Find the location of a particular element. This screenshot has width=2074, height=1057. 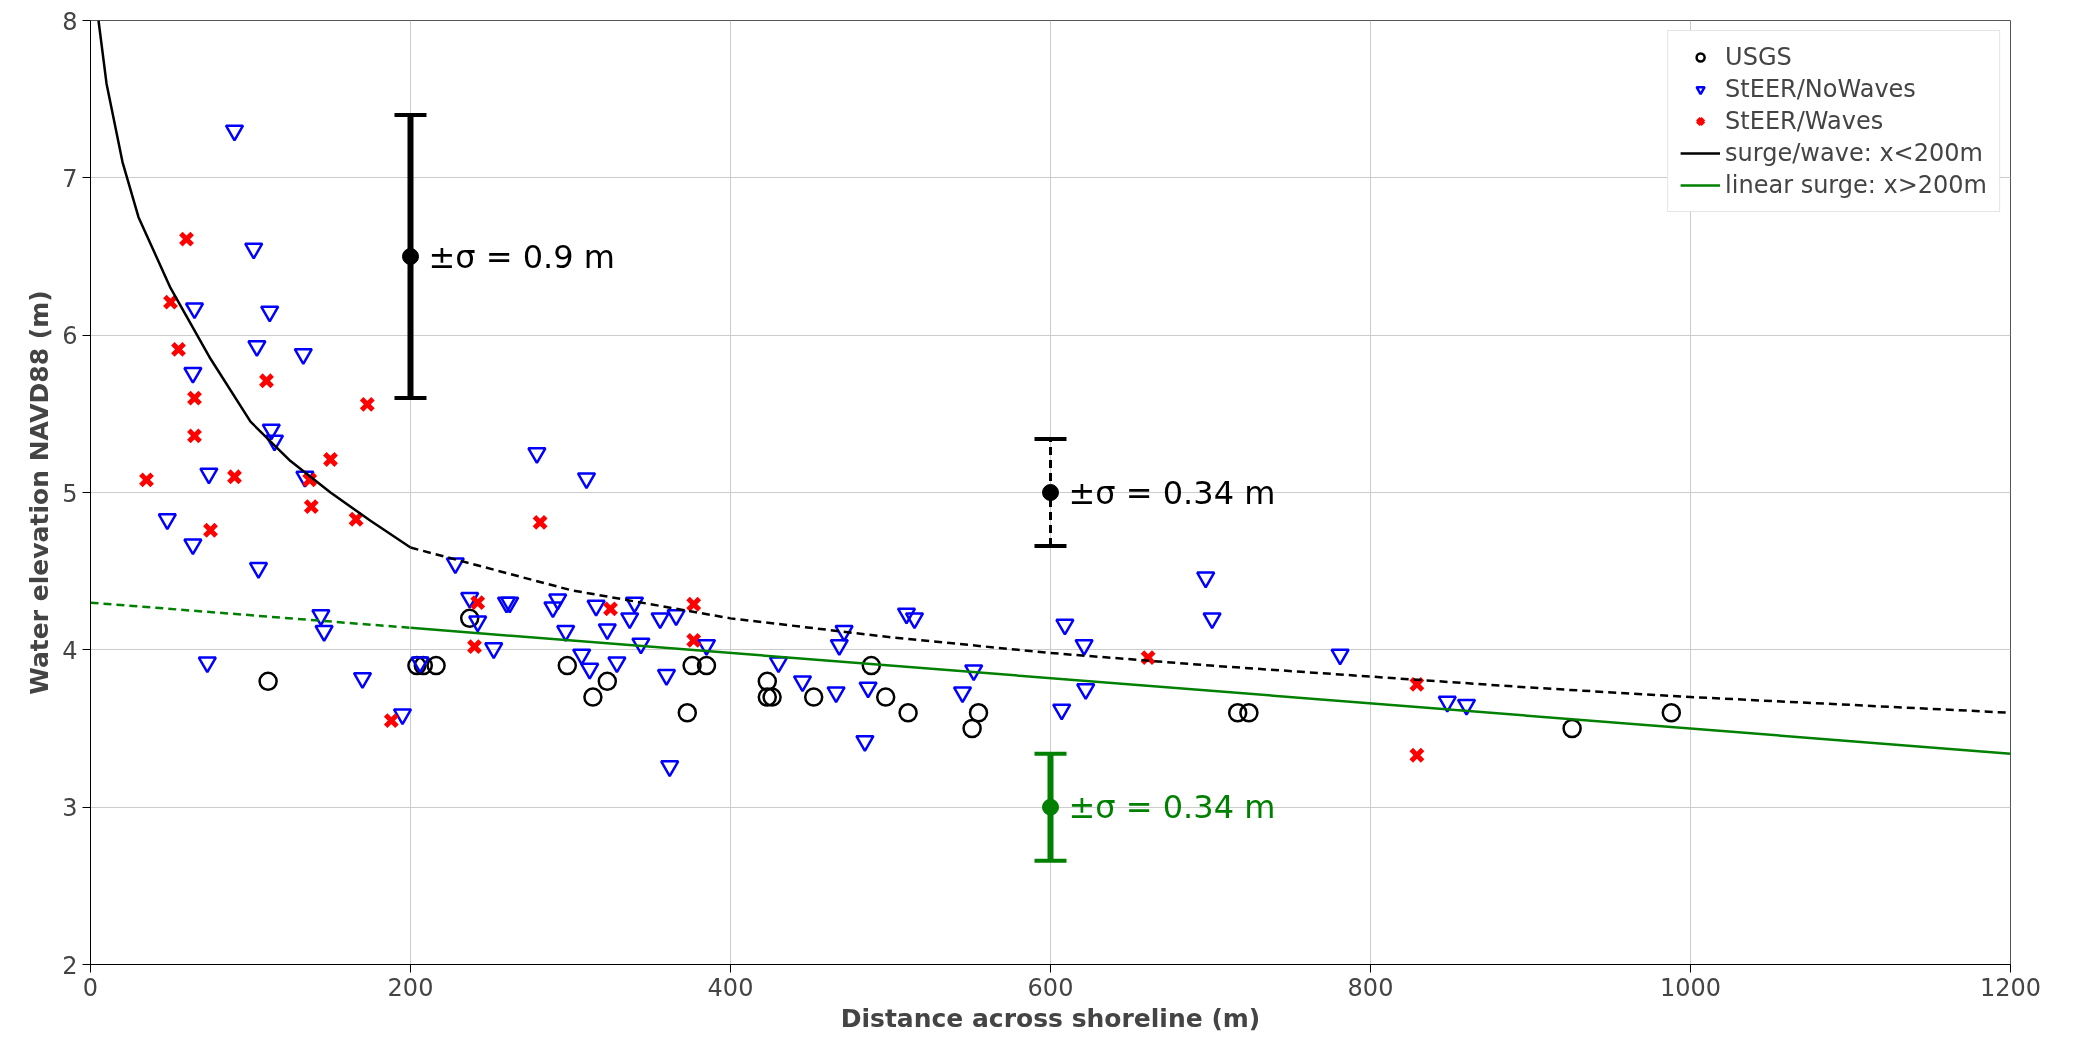

legend-label: StEER/NoWaves is located at coordinates (1820, 89).